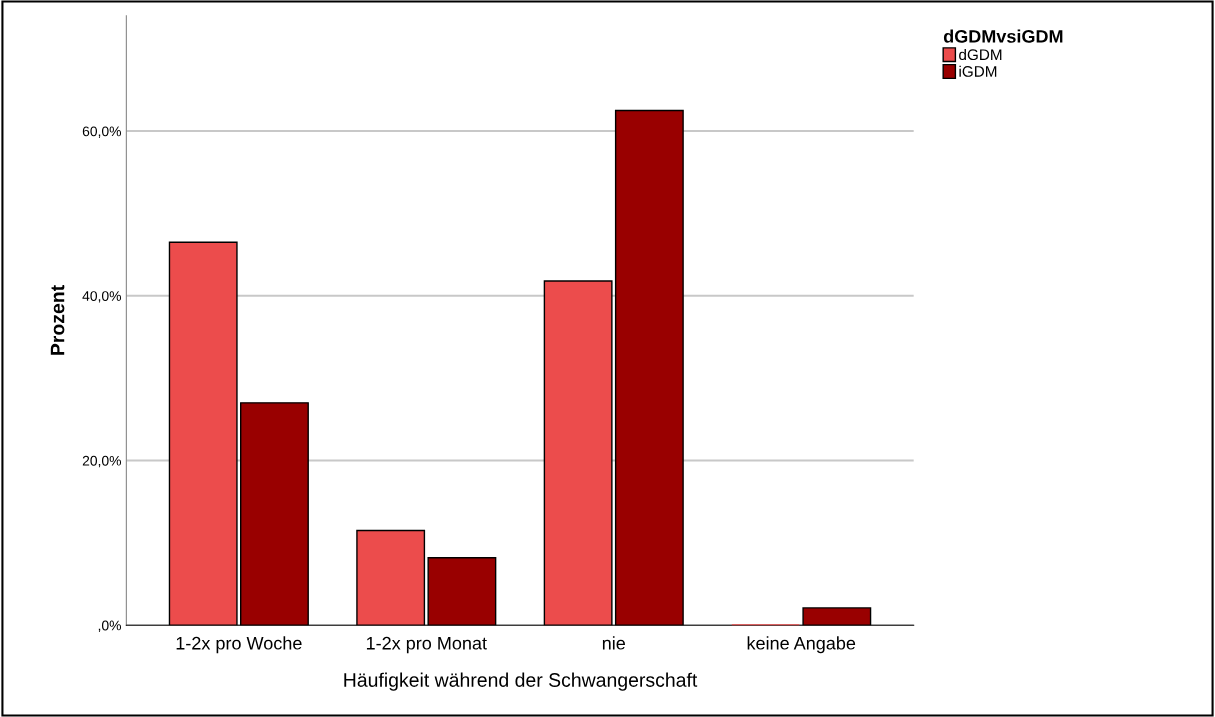  What do you see at coordinates (102, 461) in the screenshot?
I see `y-tick-label: 20,0%` at bounding box center [102, 461].